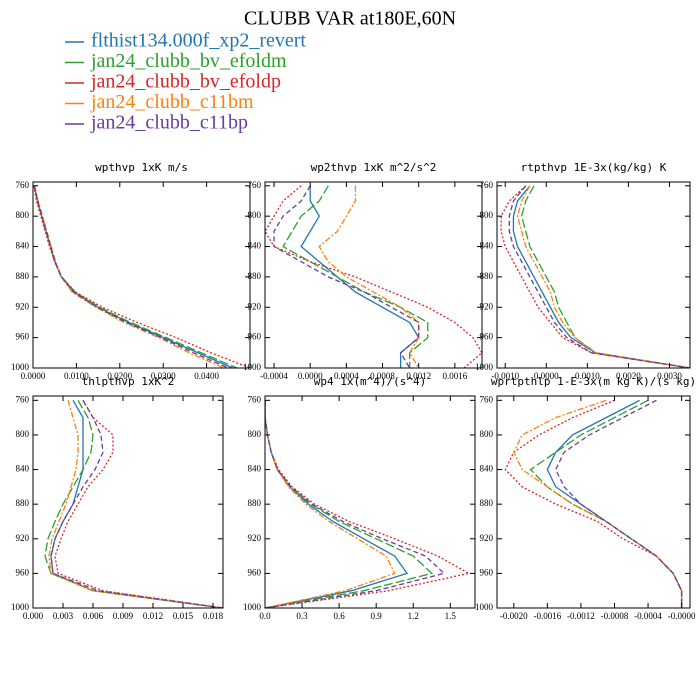 This screenshot has height=700, width=700. I want to click on x-tick-label: 0.003, so click(63, 616).